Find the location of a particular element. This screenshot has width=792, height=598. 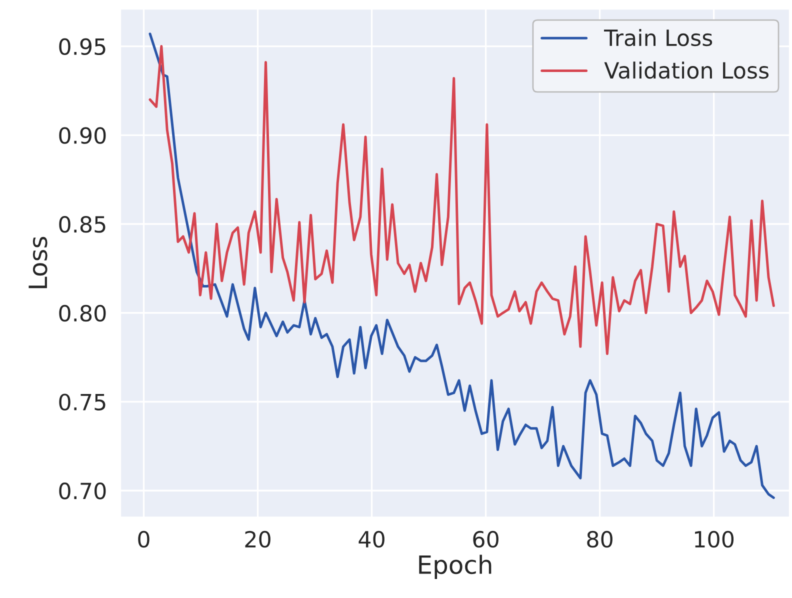

x-tick-label: 40 is located at coordinates (371, 539).